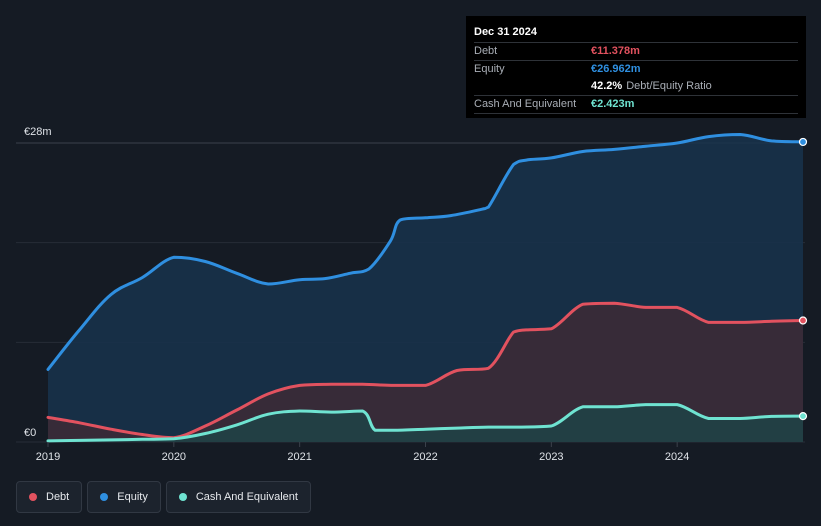 The height and width of the screenshot is (526, 821). I want to click on y-axis-top-label: €28m, so click(38, 132).